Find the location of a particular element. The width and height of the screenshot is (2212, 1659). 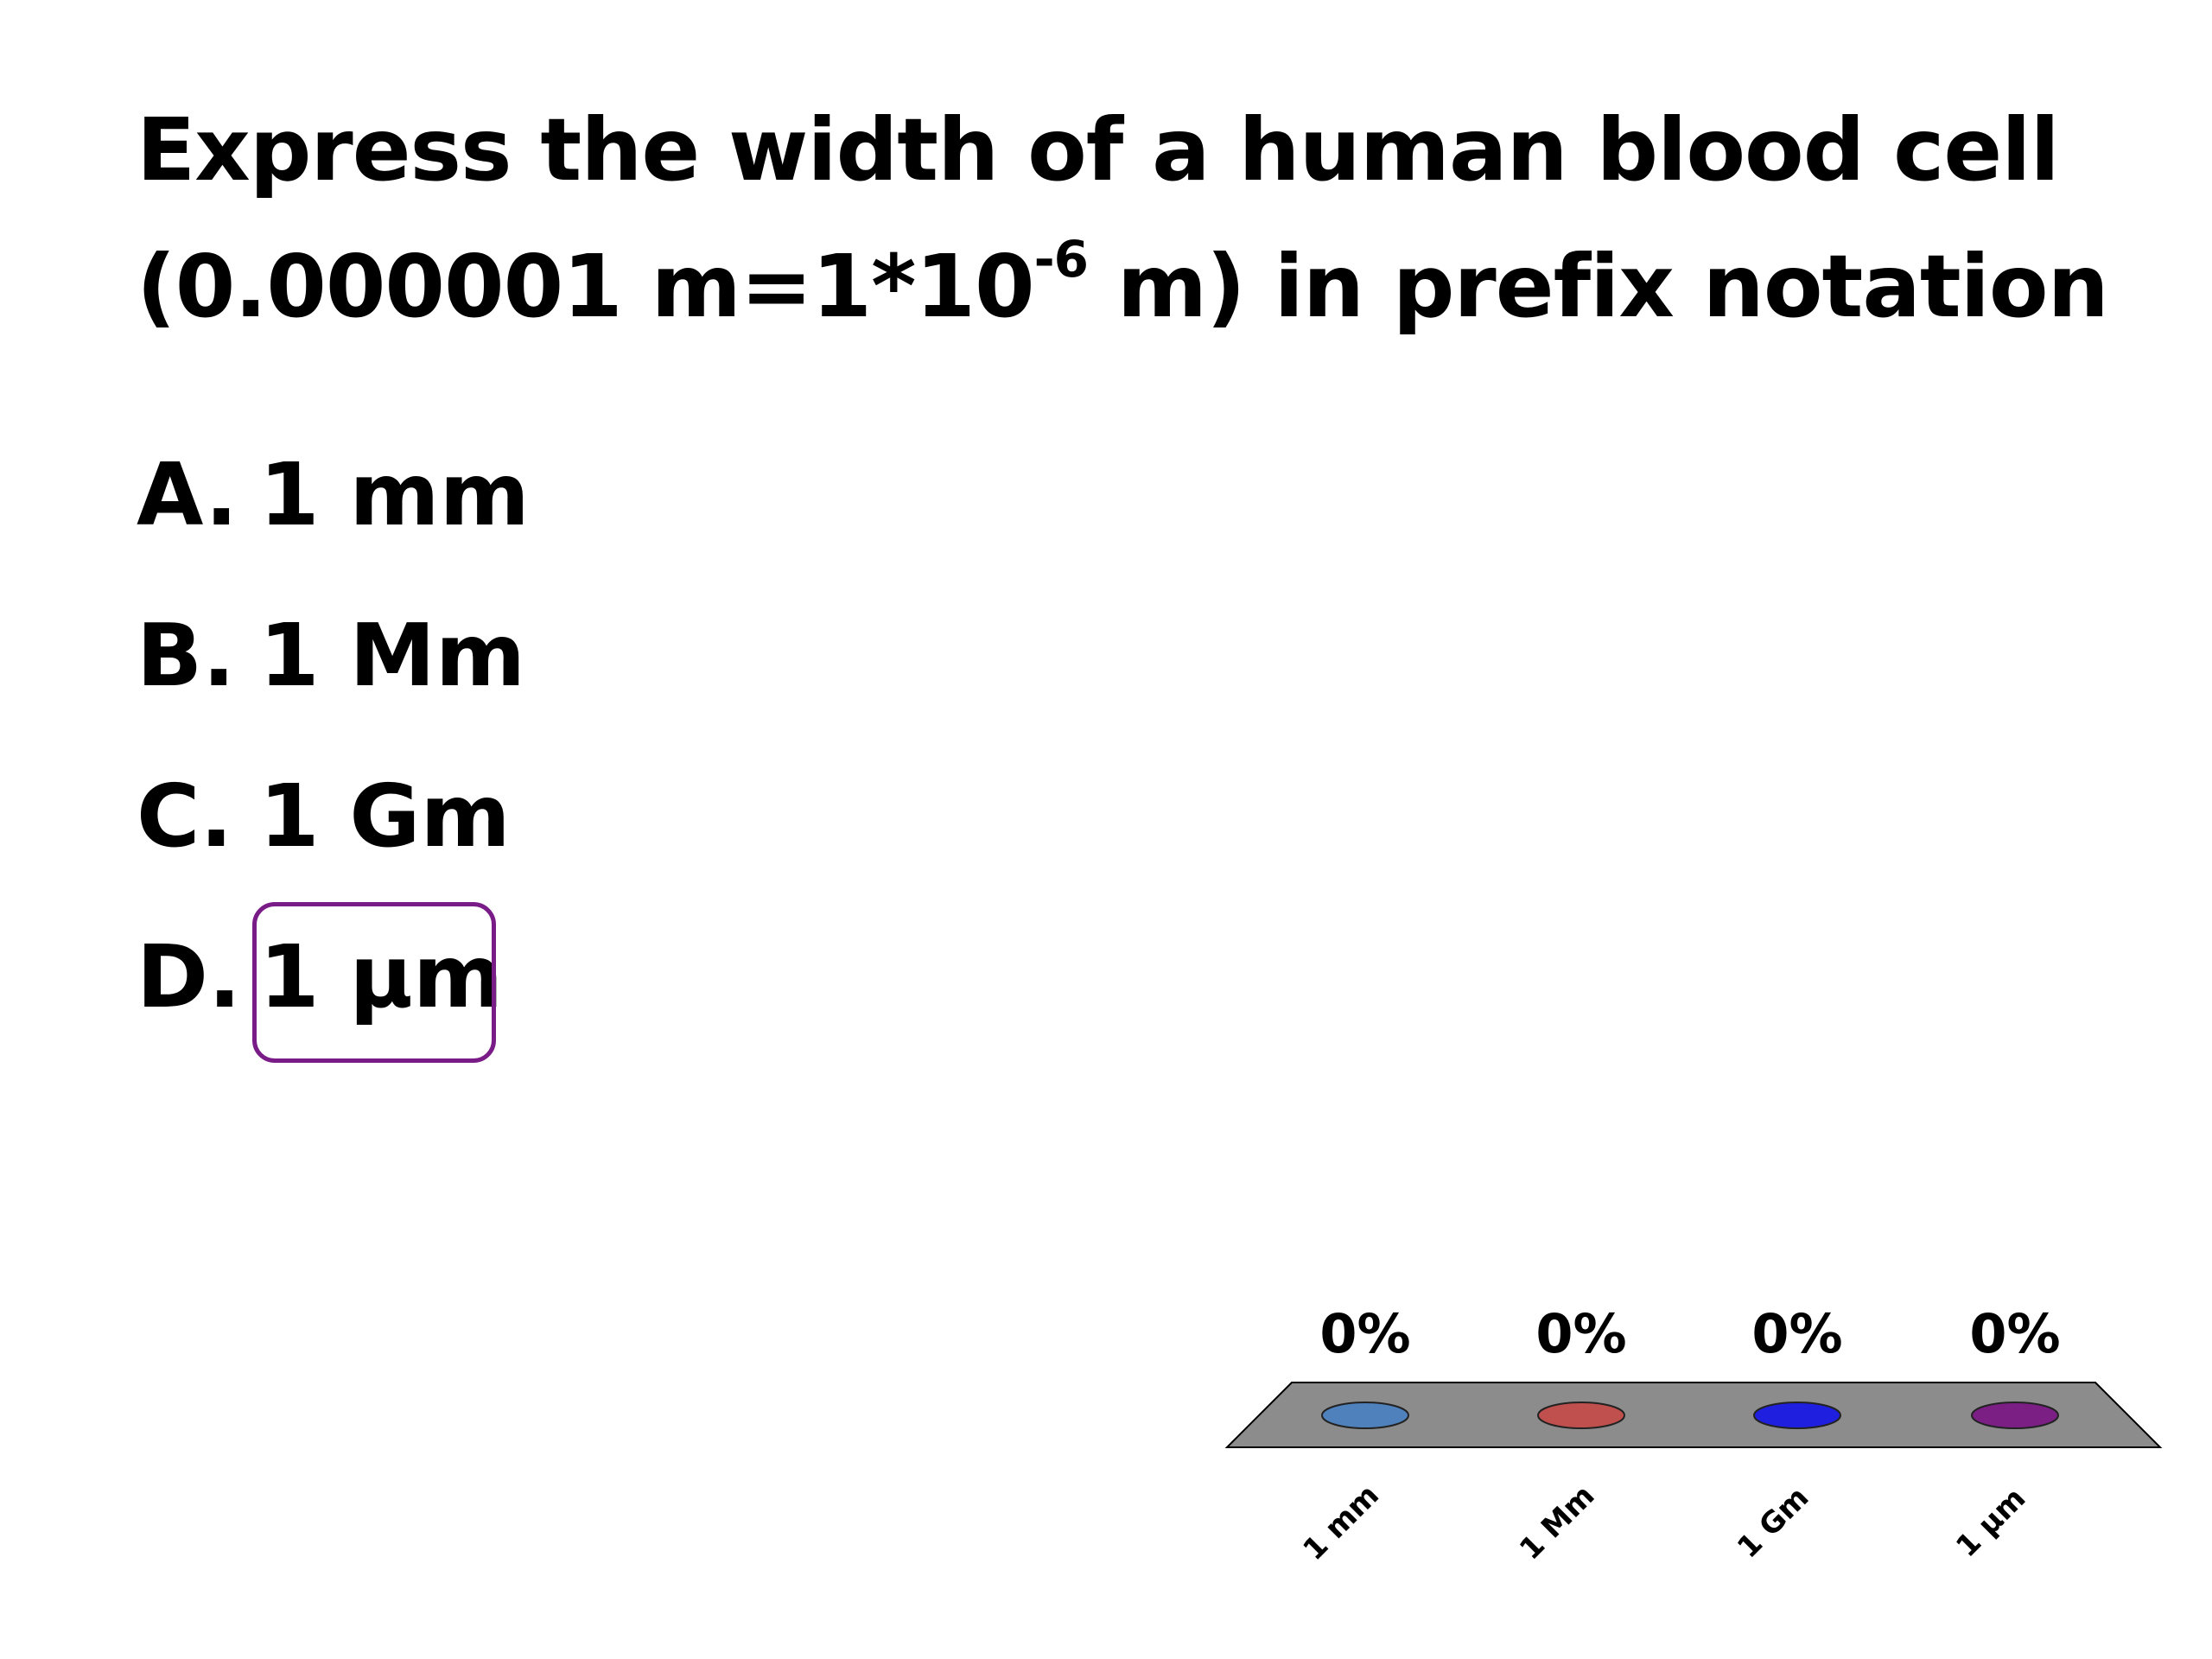

choice-a-letter: A. is located at coordinates (187, 494).